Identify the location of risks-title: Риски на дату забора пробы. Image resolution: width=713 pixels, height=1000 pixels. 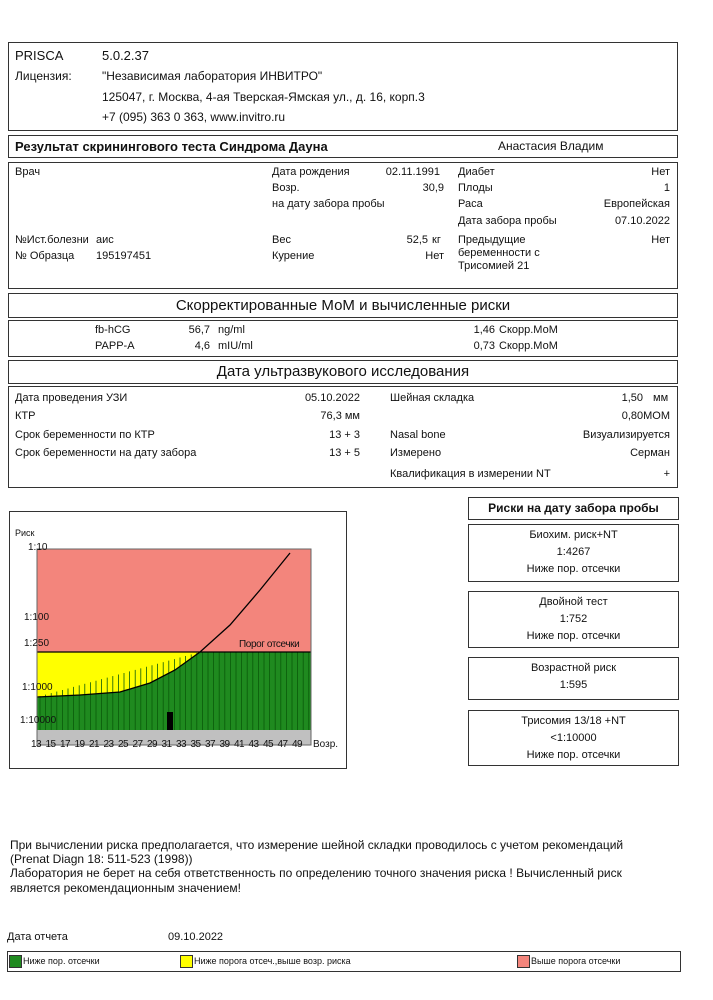
(573, 508).